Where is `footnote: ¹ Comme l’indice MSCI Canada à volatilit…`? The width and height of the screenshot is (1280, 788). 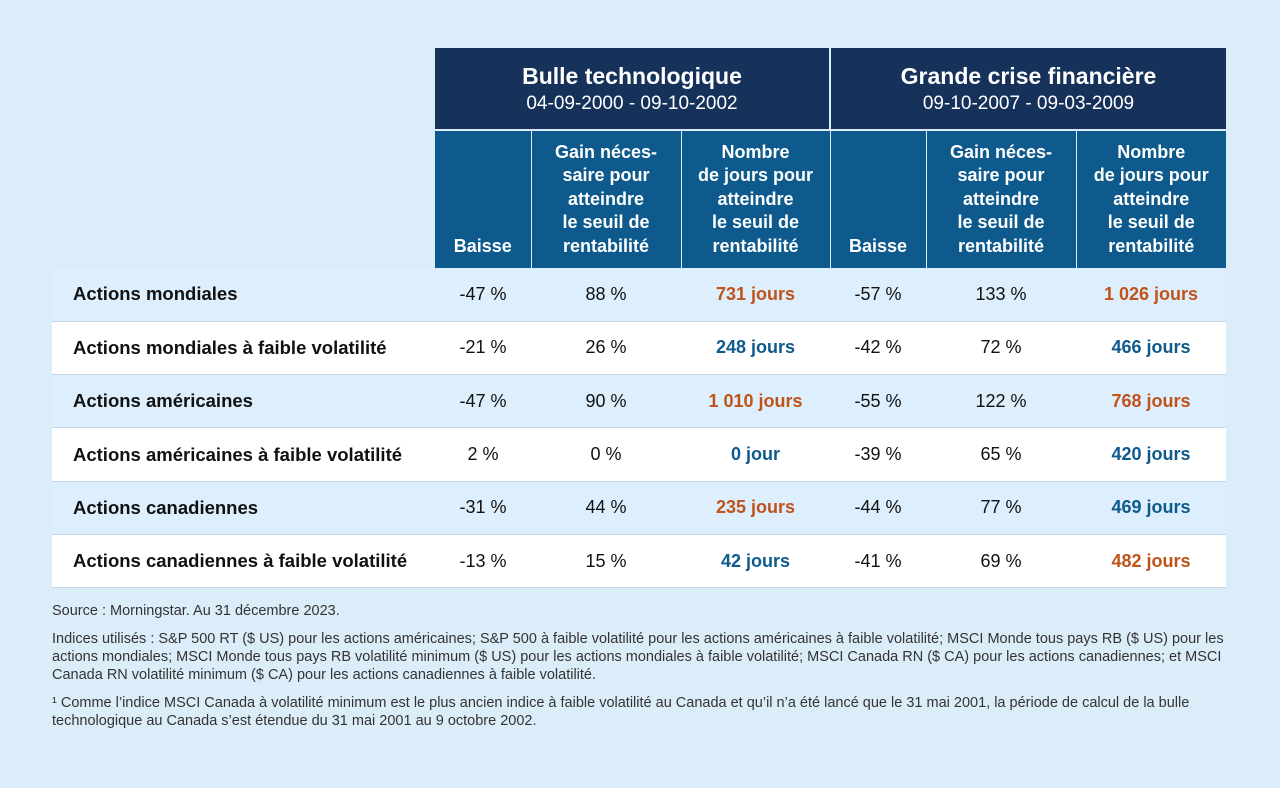
footnote: ¹ Comme l’indice MSCI Canada à volatilit… is located at coordinates (621, 712).